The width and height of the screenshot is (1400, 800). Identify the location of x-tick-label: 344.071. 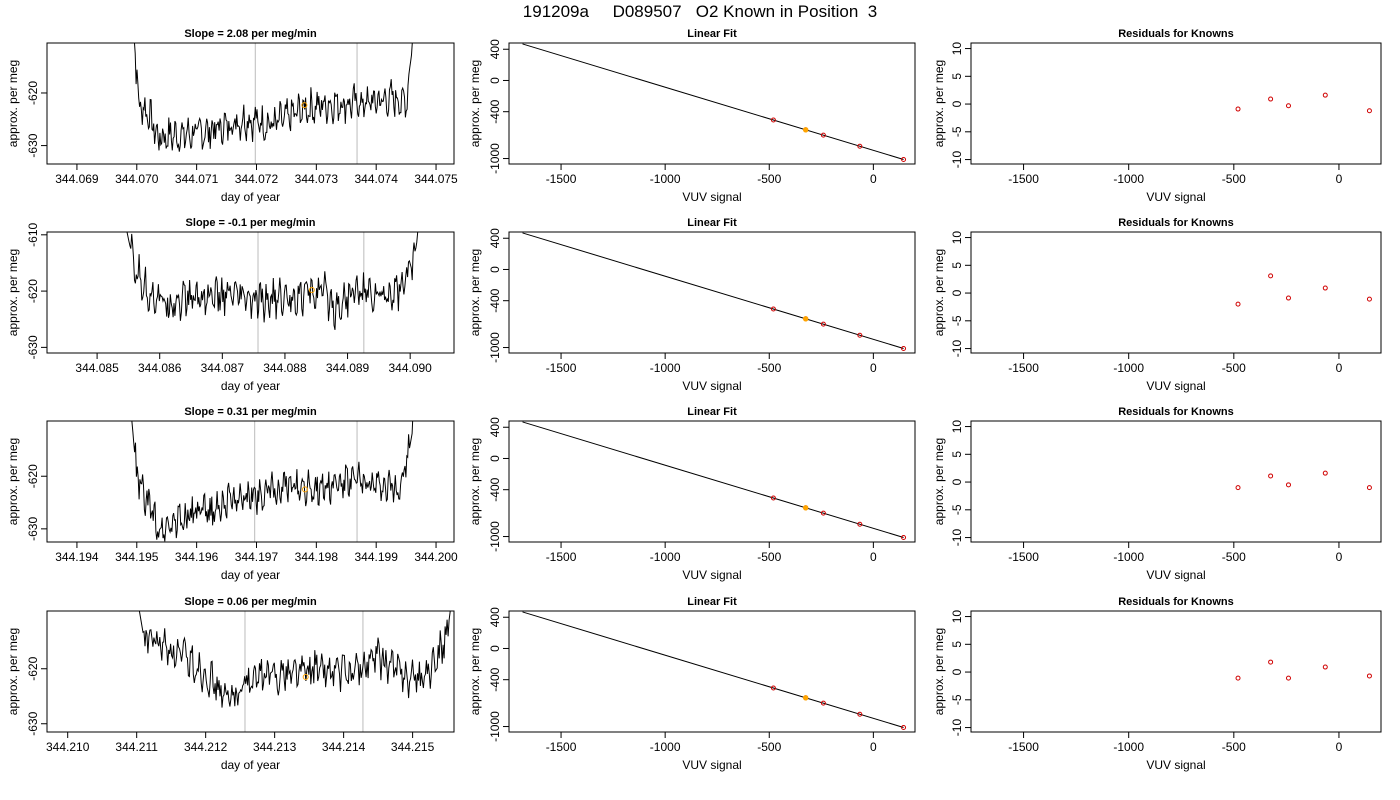
(197, 179).